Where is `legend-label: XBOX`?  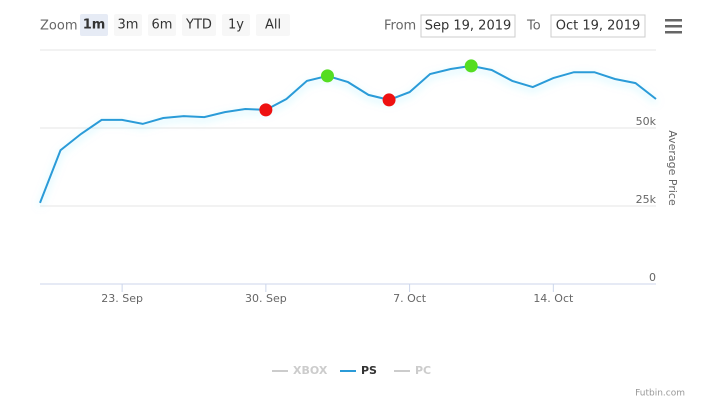
legend-label: XBOX is located at coordinates (310, 370).